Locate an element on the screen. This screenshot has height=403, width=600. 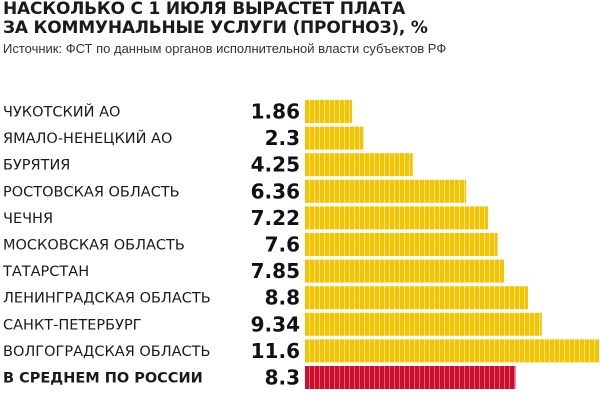
category-label: ЧЕЧНЯ is located at coordinates (28, 219).